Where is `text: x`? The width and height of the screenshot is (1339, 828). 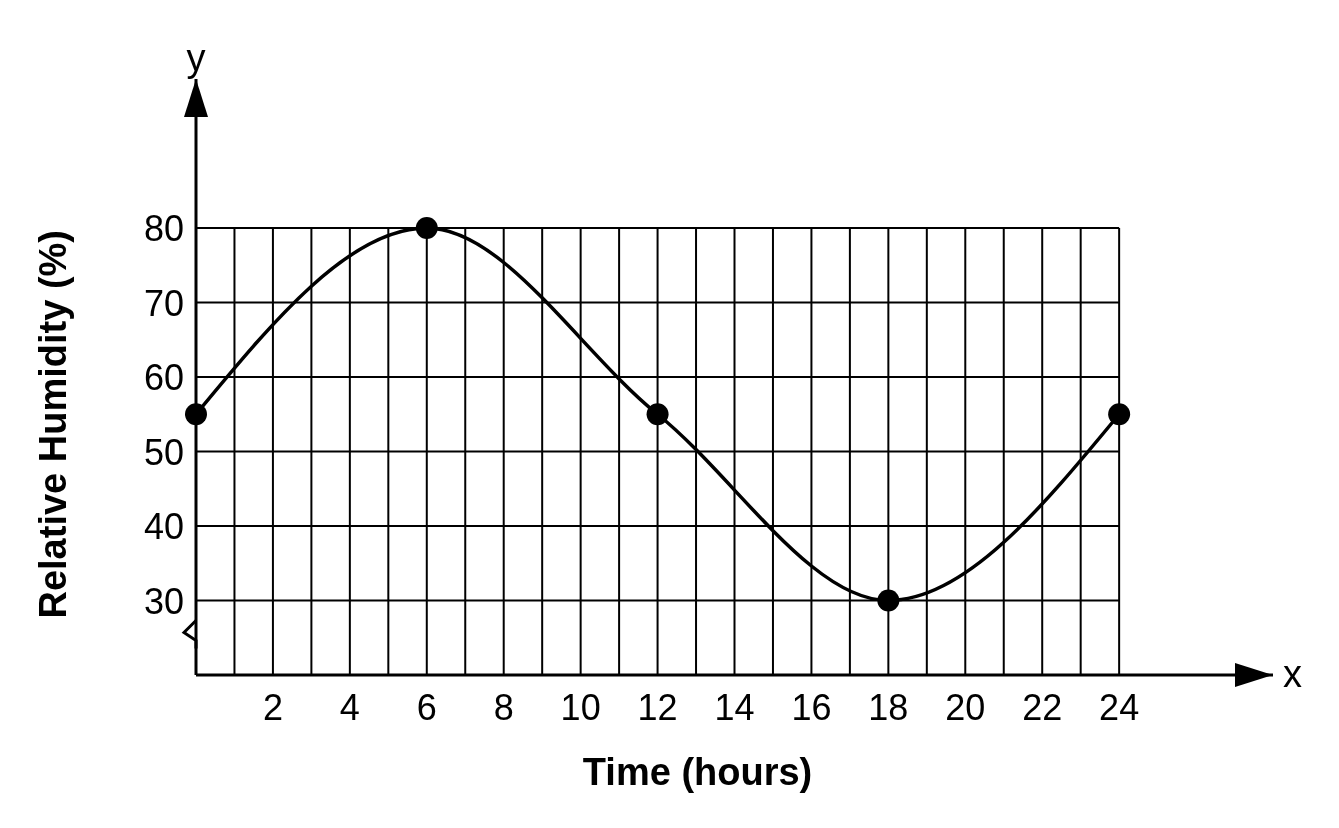
text: x is located at coordinates (1292, 674).